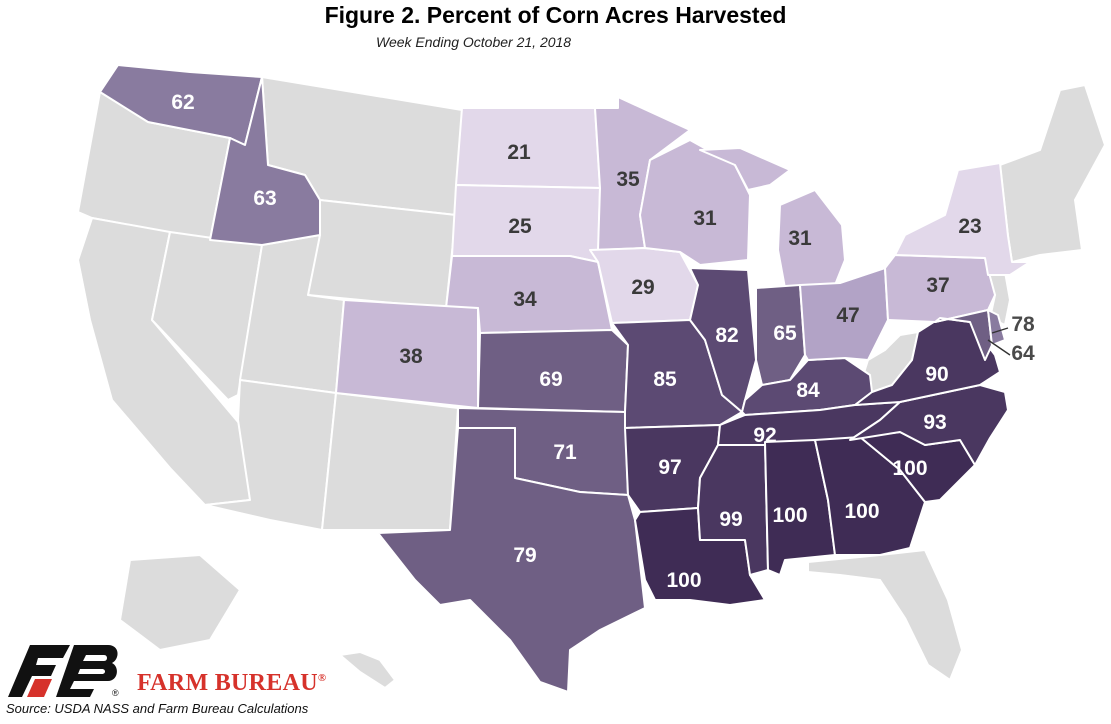 The width and height of the screenshot is (1111, 724). I want to click on label-oh: 47, so click(847, 315).